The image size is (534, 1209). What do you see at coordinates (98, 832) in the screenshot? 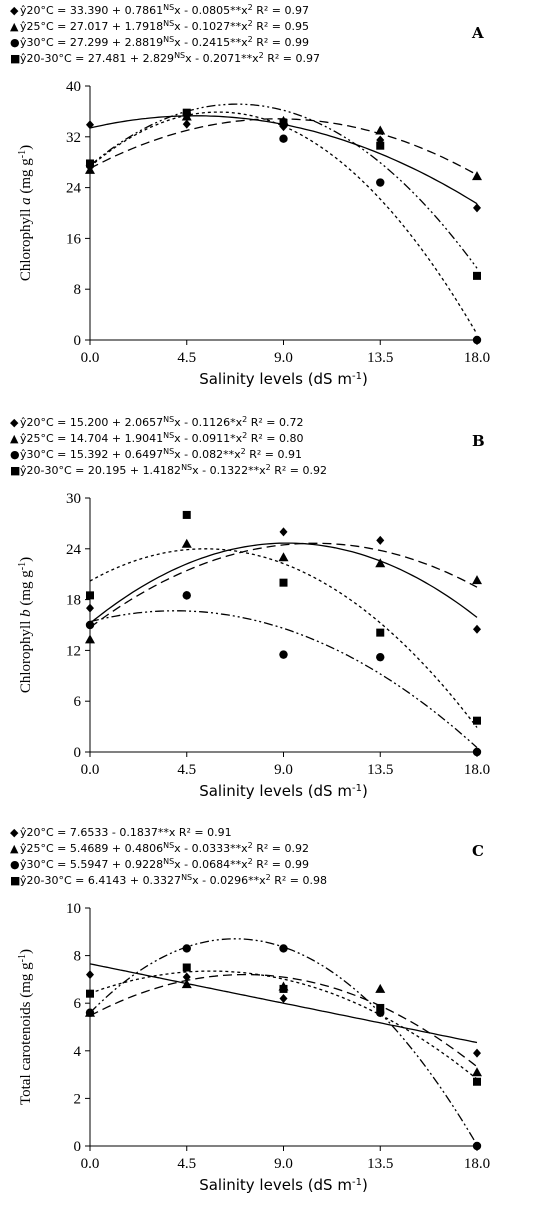
I see `equation-lead: ŷ20°C = 7.6533 - 0.1837**x` at bounding box center [98, 832].